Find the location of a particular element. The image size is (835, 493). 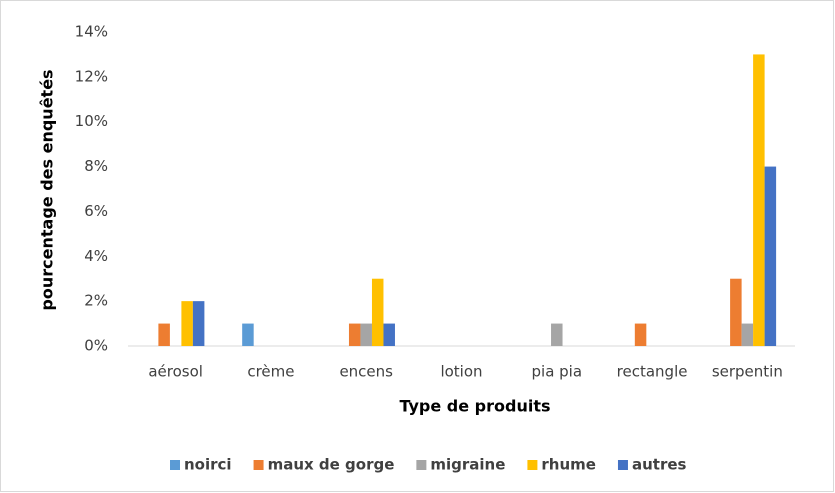

y-axis-title: pourcentage des enquêtés is located at coordinates (47, 189).